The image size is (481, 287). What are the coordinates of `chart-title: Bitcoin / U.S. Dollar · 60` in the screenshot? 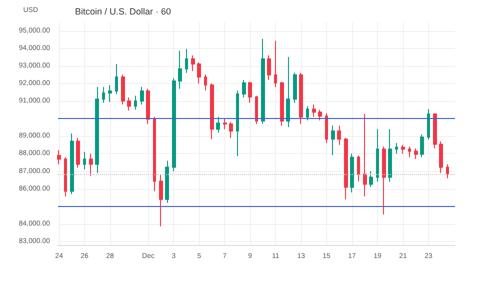 It's located at (123, 11).